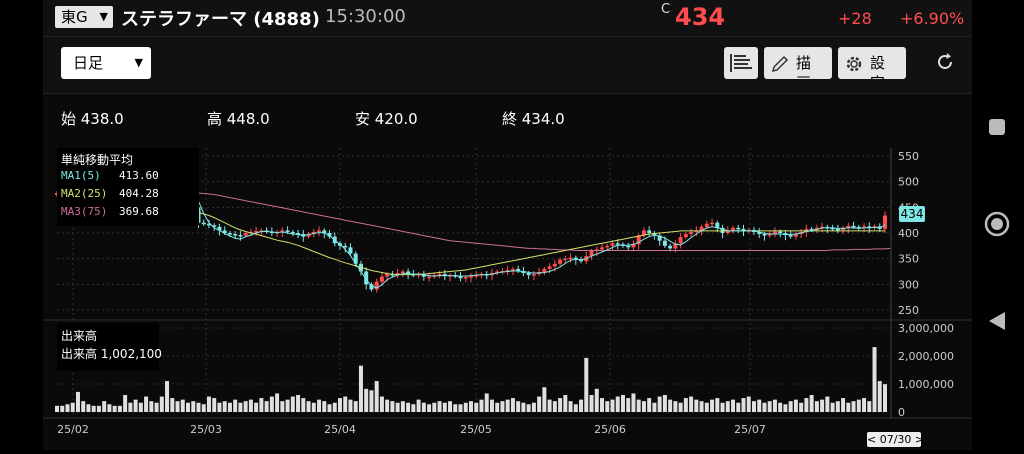  What do you see at coordinates (110, 175) in the screenshot?
I see `ma1-legend: MA1(5) 413.60` at bounding box center [110, 175].